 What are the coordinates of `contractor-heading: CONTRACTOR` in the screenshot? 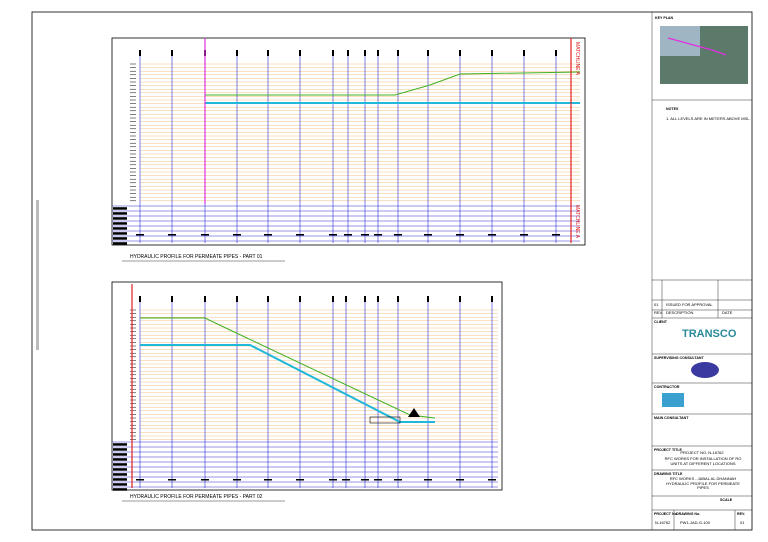 It's located at (667, 387).